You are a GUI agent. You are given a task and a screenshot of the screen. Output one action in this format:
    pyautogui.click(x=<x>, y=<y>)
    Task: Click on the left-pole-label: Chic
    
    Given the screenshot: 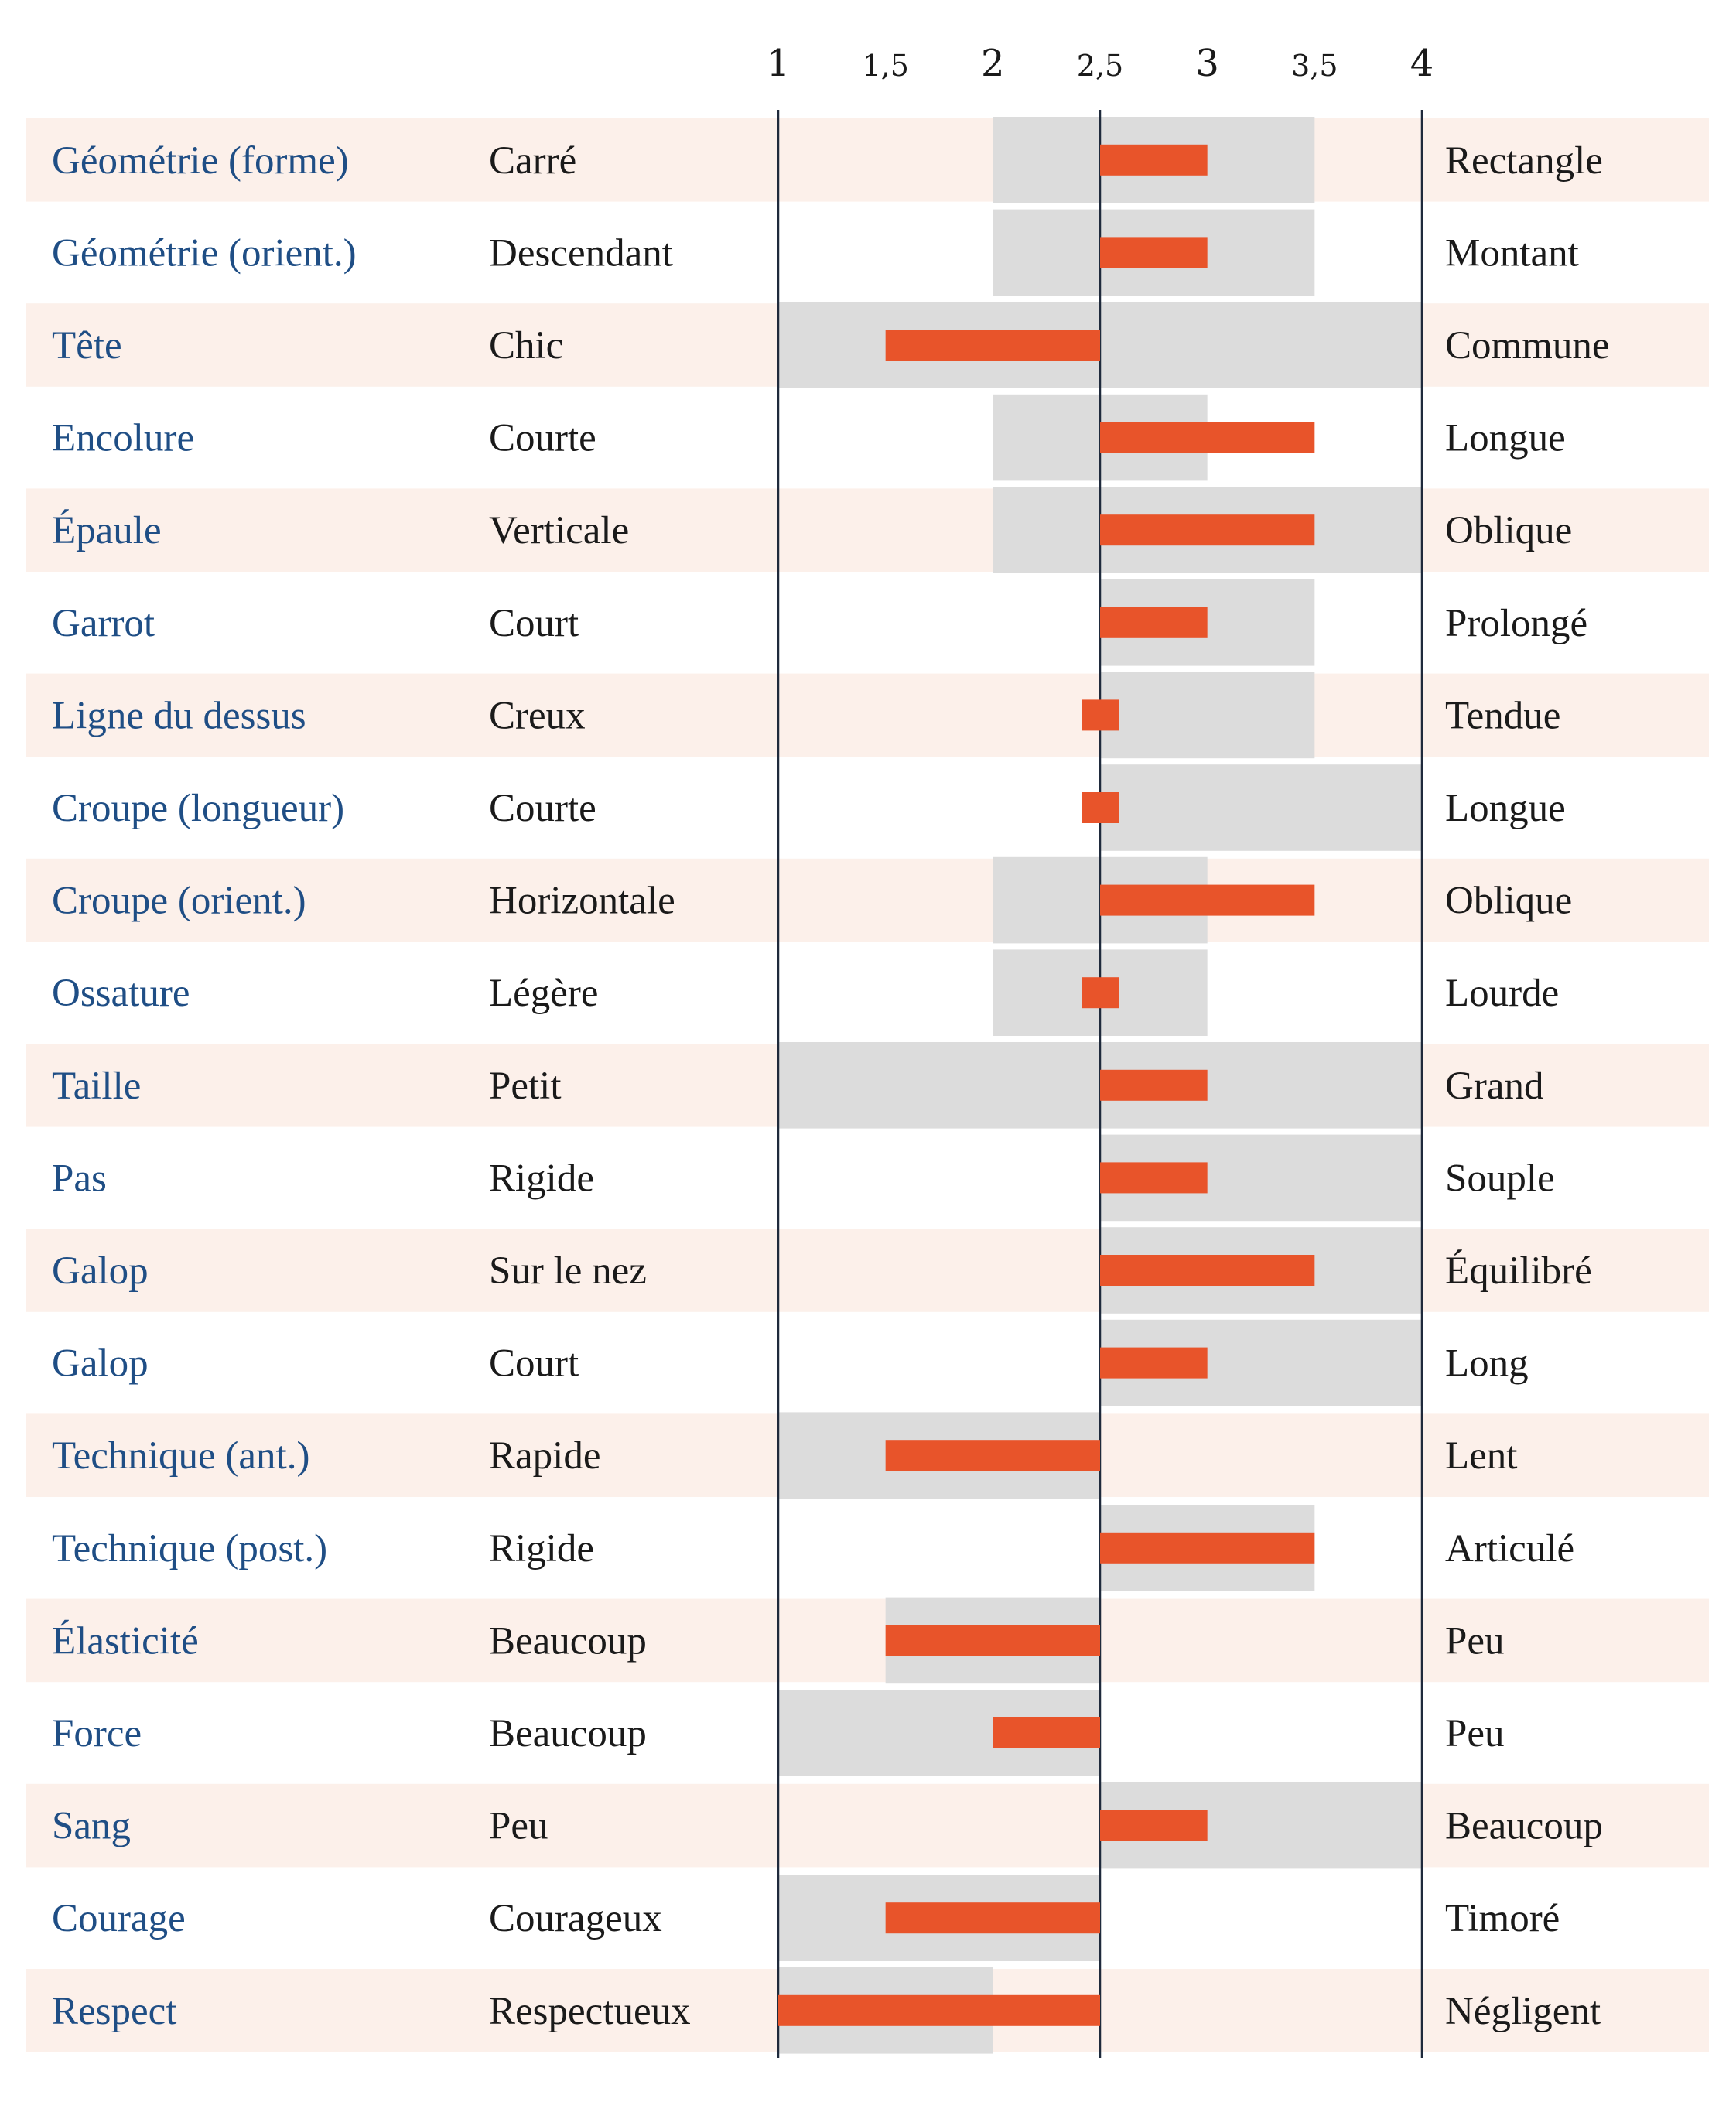 What is the action you would take?
    pyautogui.click(x=526, y=345)
    